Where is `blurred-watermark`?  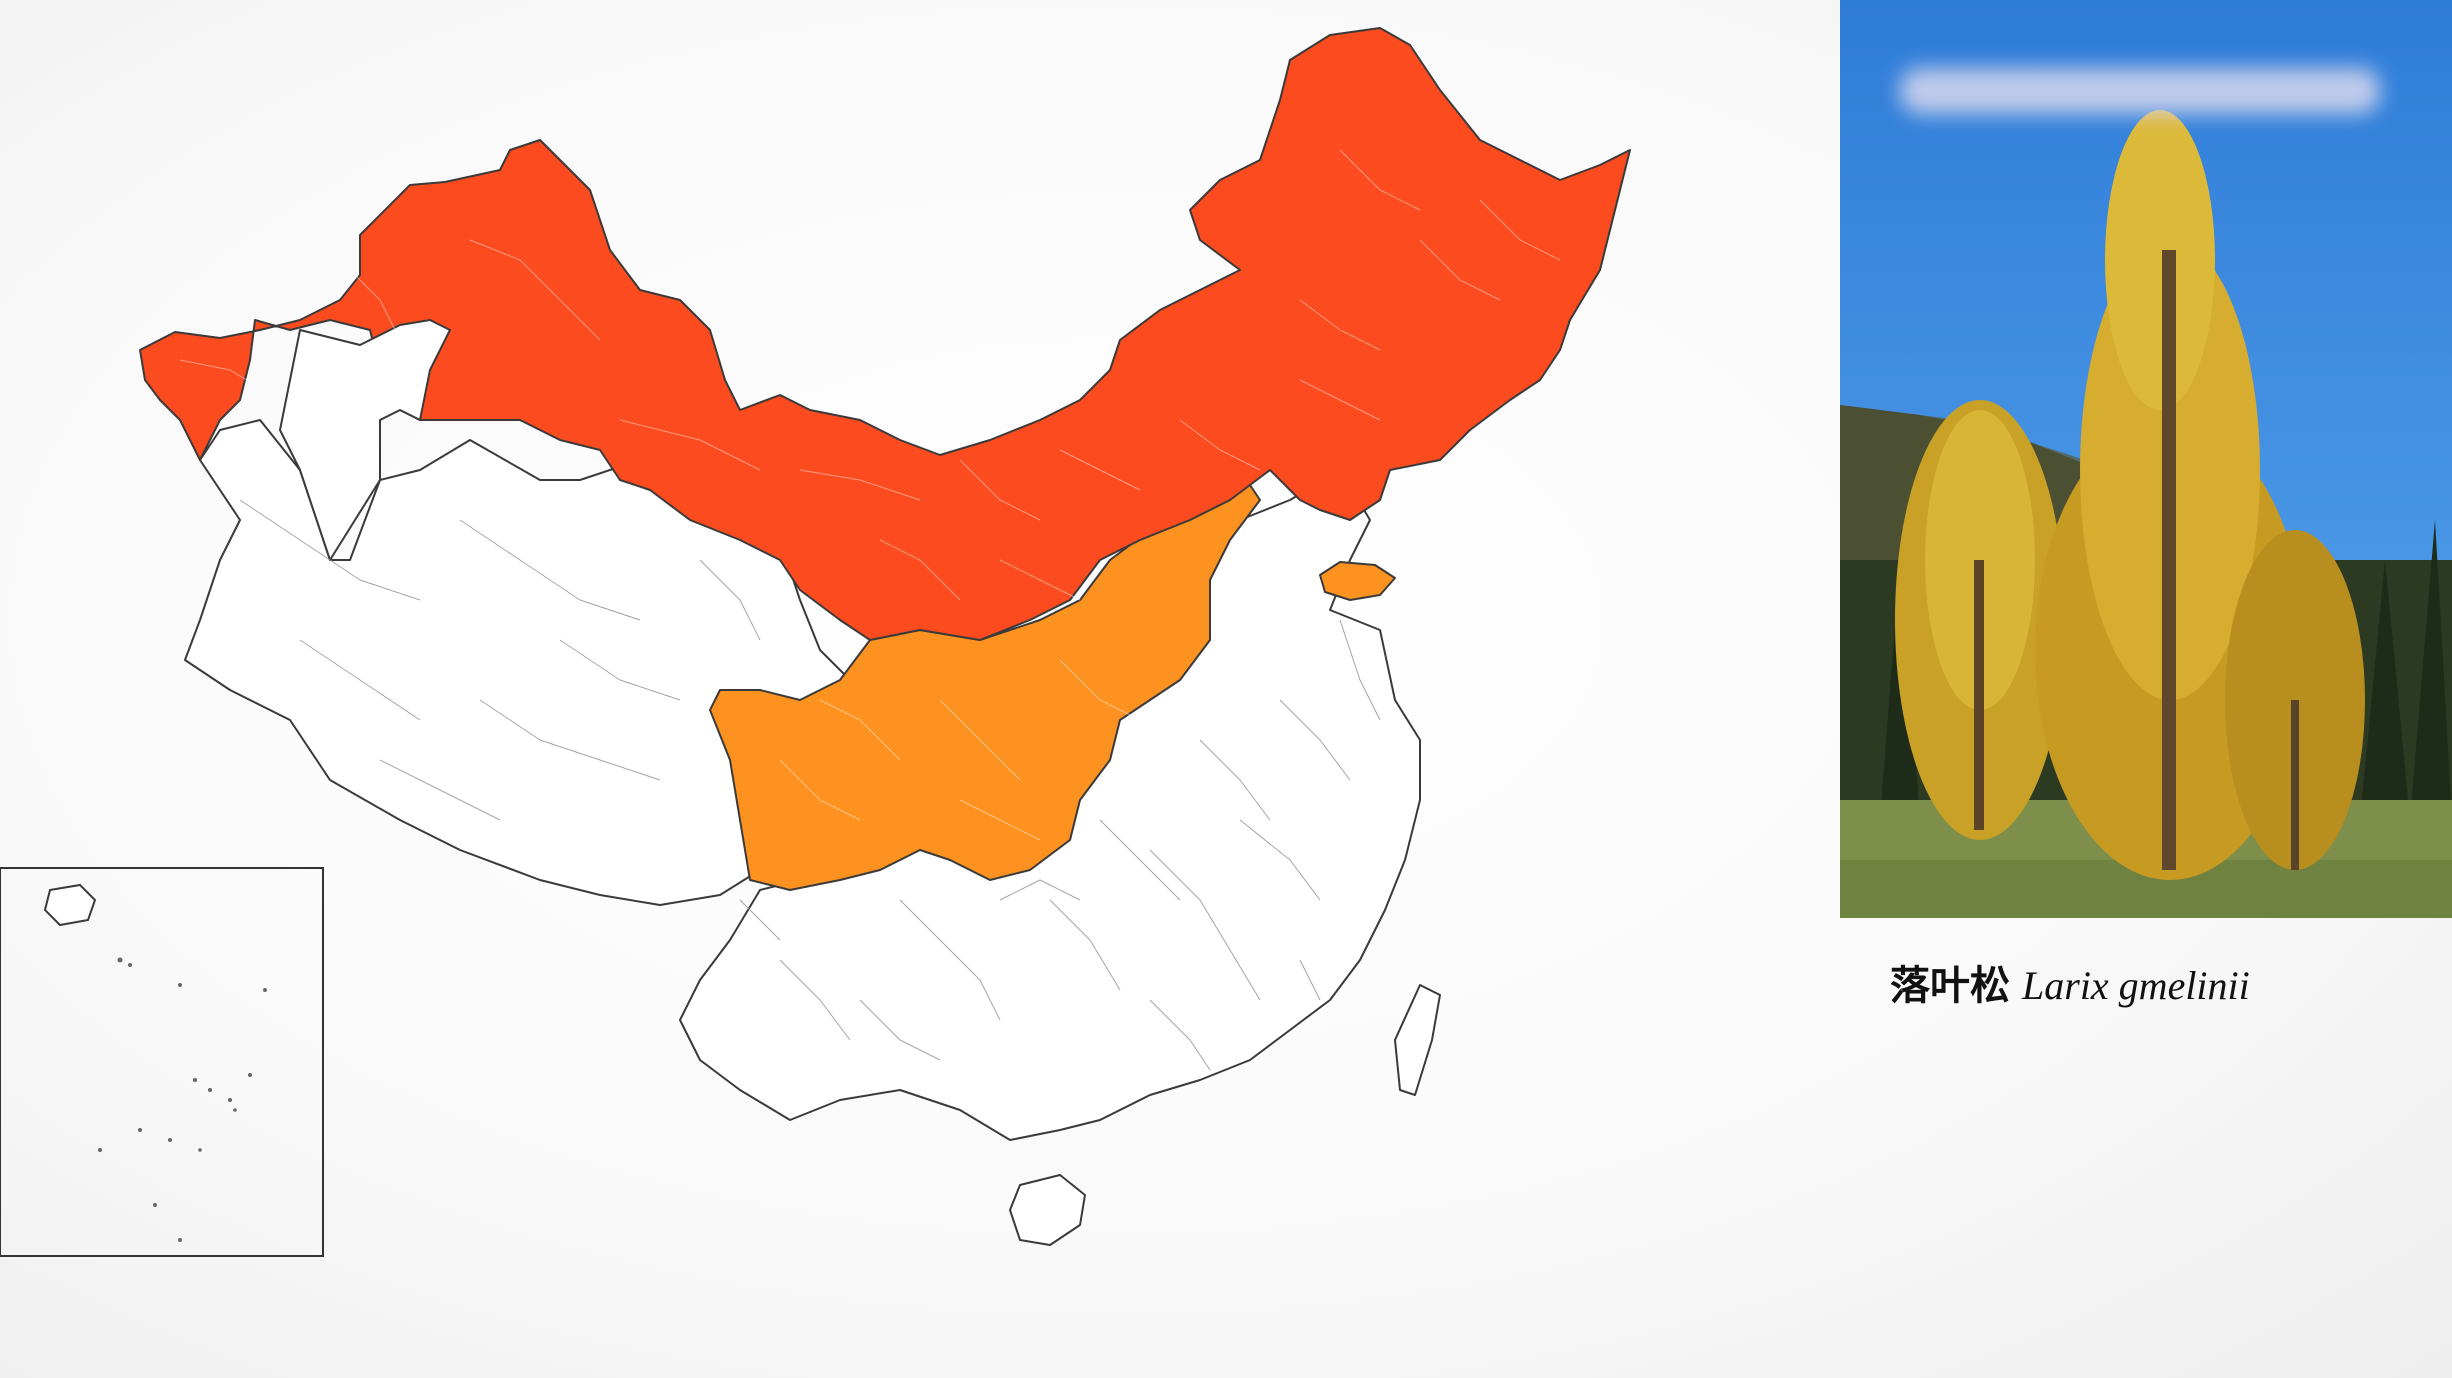
blurred-watermark is located at coordinates (2140, 91).